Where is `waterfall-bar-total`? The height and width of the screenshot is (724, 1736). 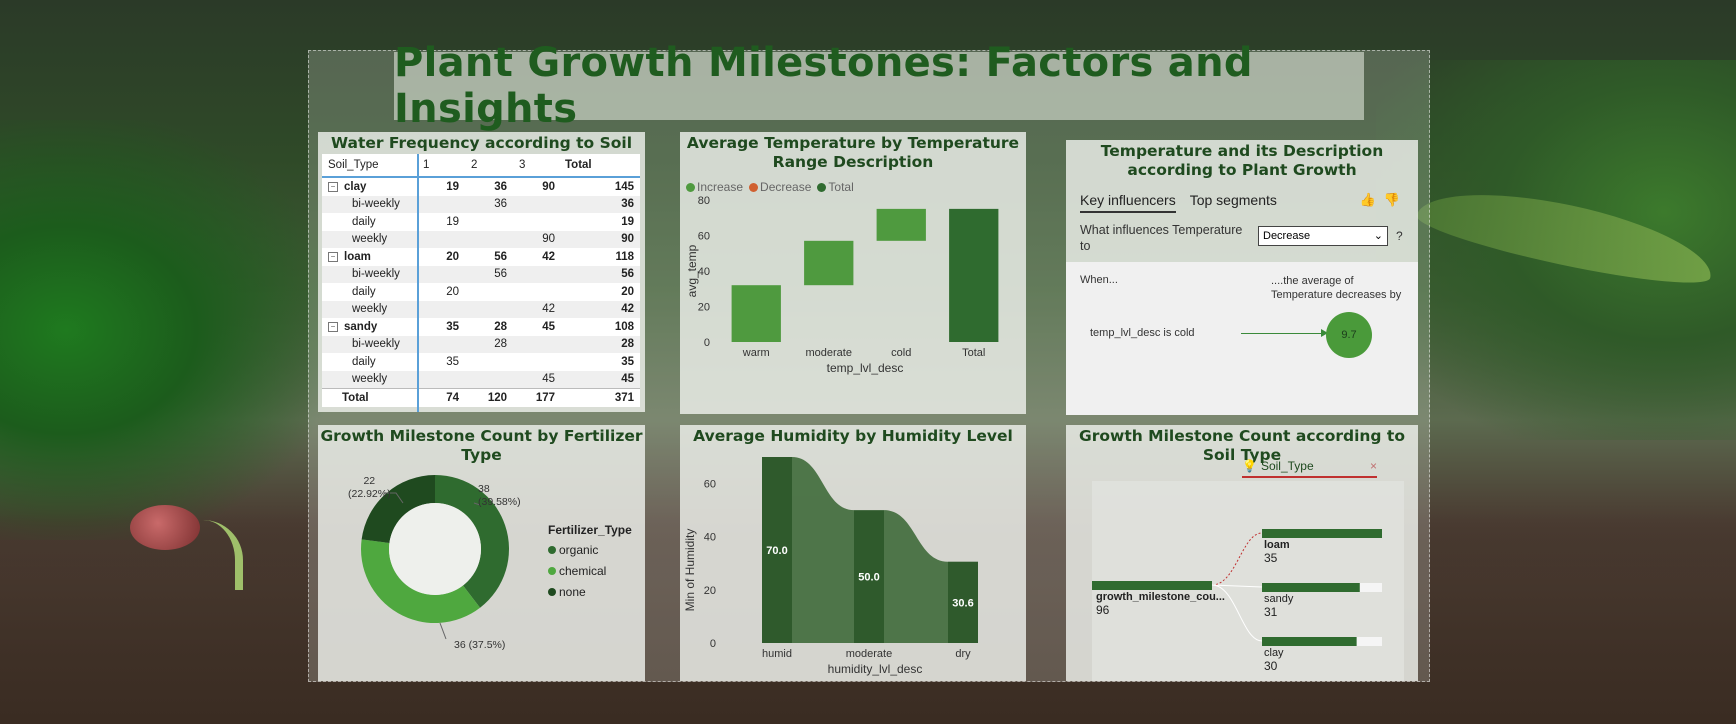
waterfall-bar-total is located at coordinates (974, 275).